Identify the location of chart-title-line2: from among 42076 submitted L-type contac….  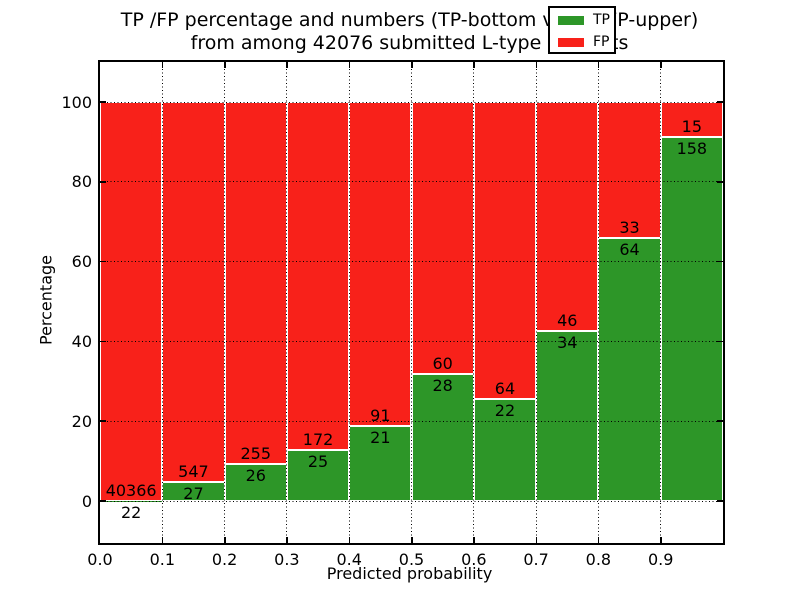
(409, 42).